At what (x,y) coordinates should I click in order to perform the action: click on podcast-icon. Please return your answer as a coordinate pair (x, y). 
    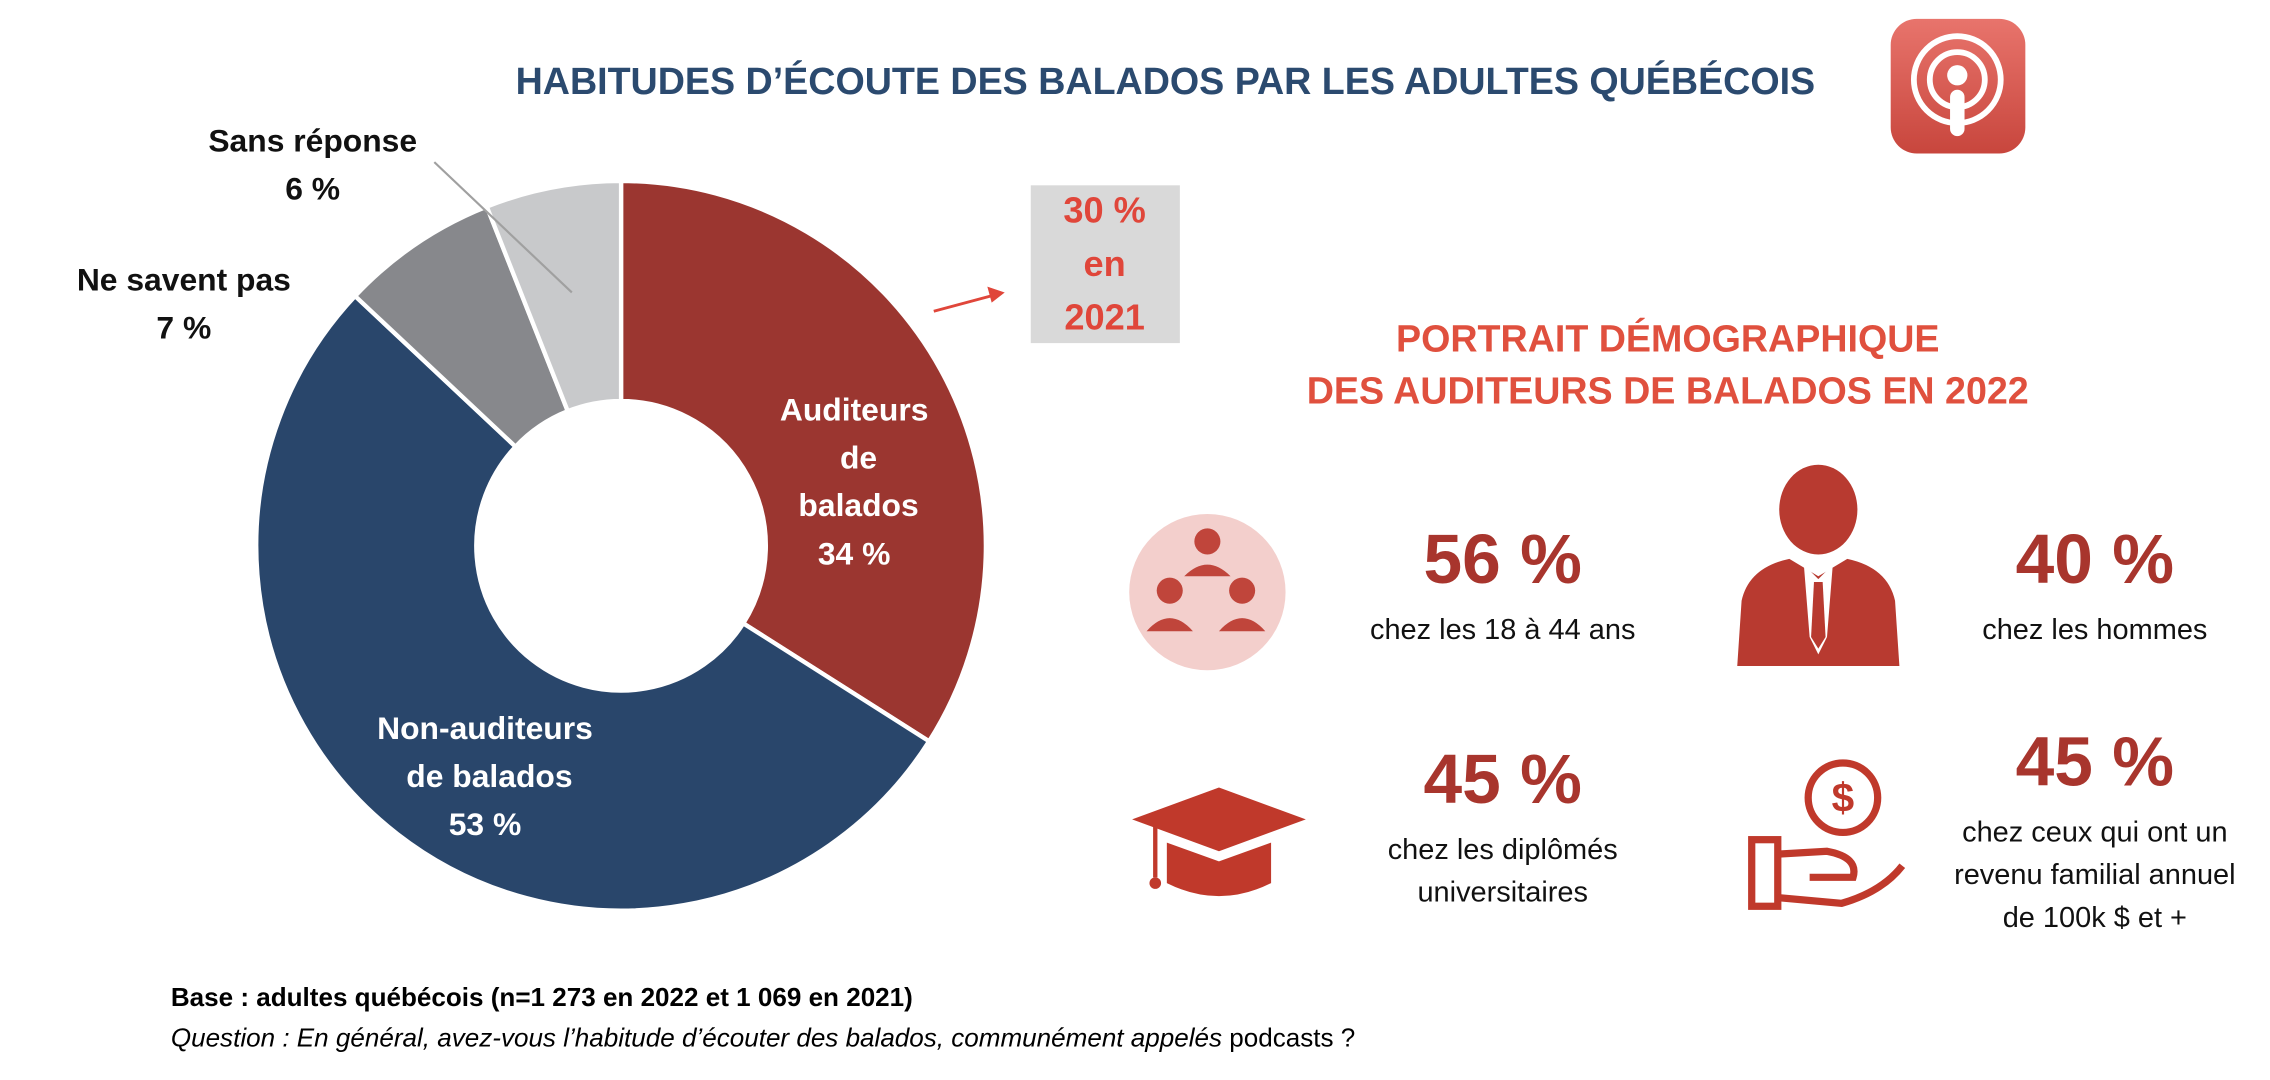
    Looking at the image, I should click on (1958, 86).